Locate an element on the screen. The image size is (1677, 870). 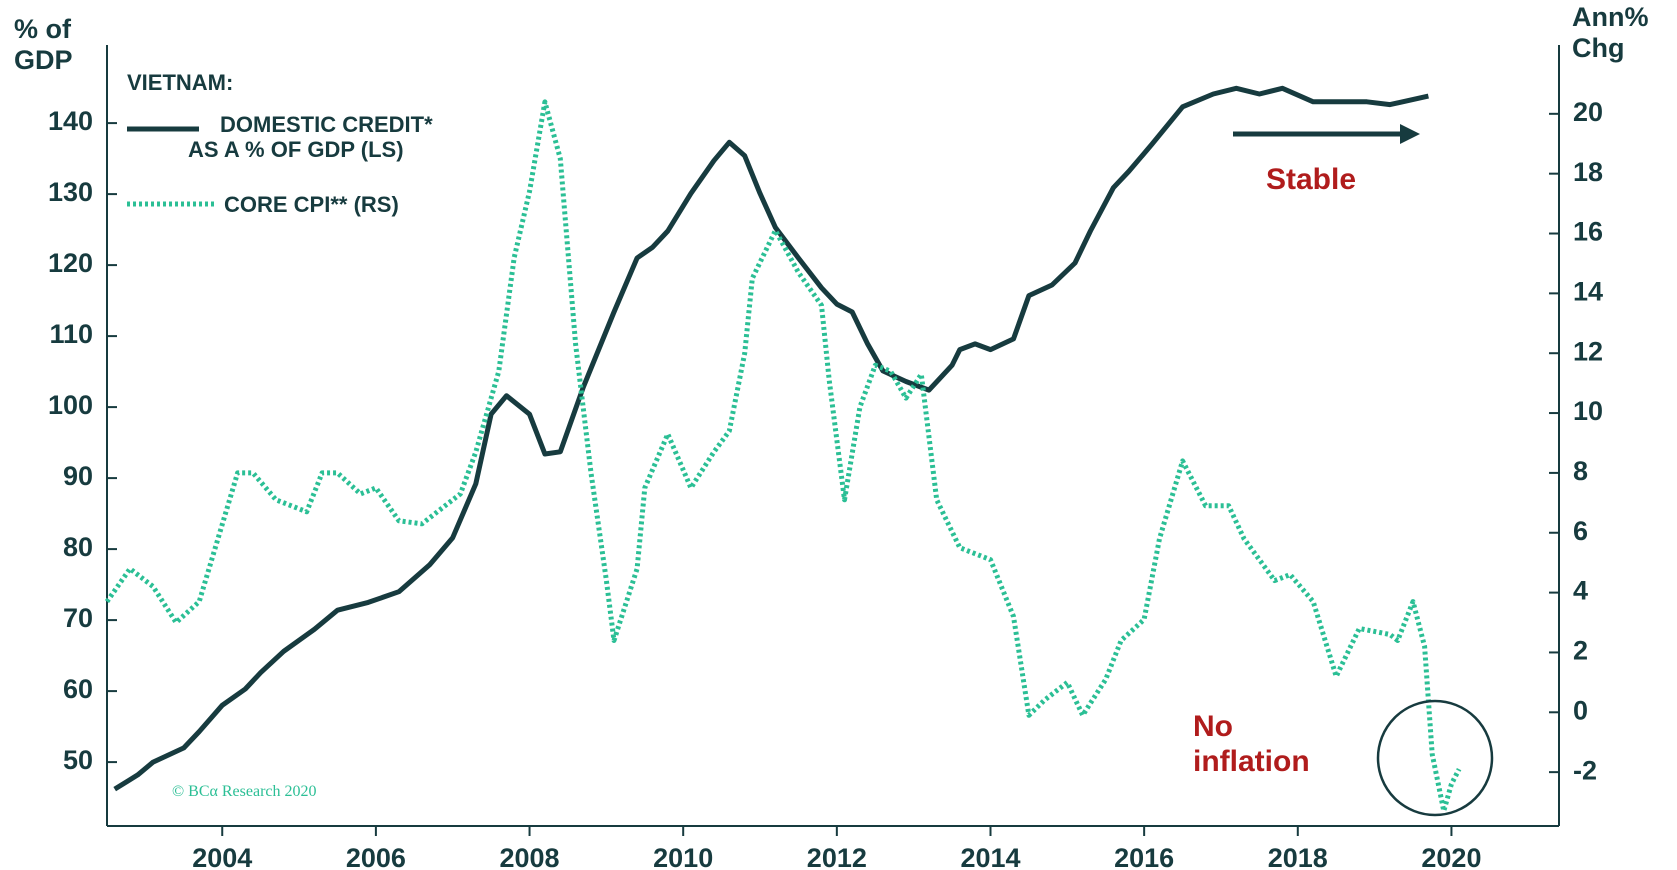
y-tick-label: 110 is located at coordinates (71, 334).